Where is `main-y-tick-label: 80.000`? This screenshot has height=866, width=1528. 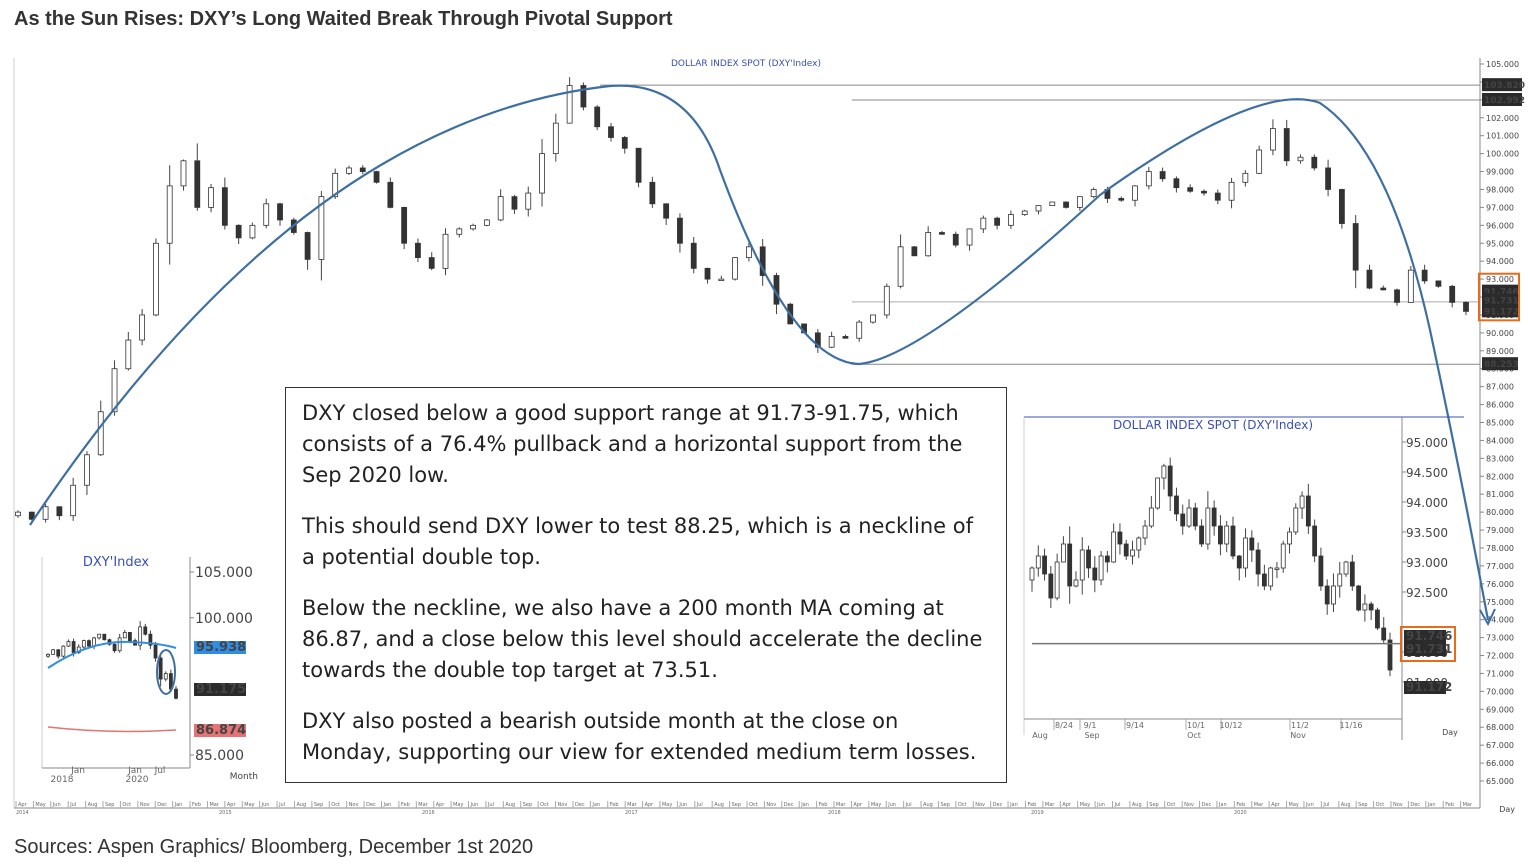 main-y-tick-label: 80.000 is located at coordinates (1500, 512).